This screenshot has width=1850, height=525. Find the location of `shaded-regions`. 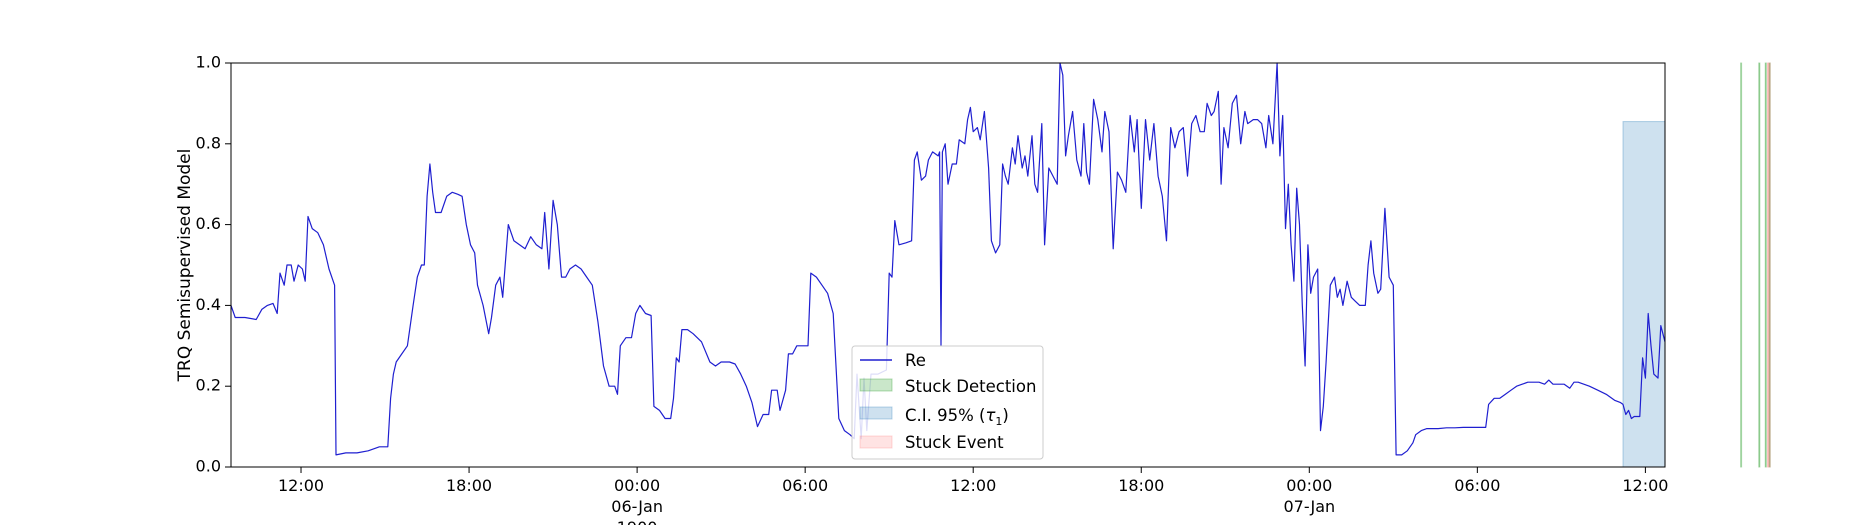

shaded-regions is located at coordinates (1696, 265).